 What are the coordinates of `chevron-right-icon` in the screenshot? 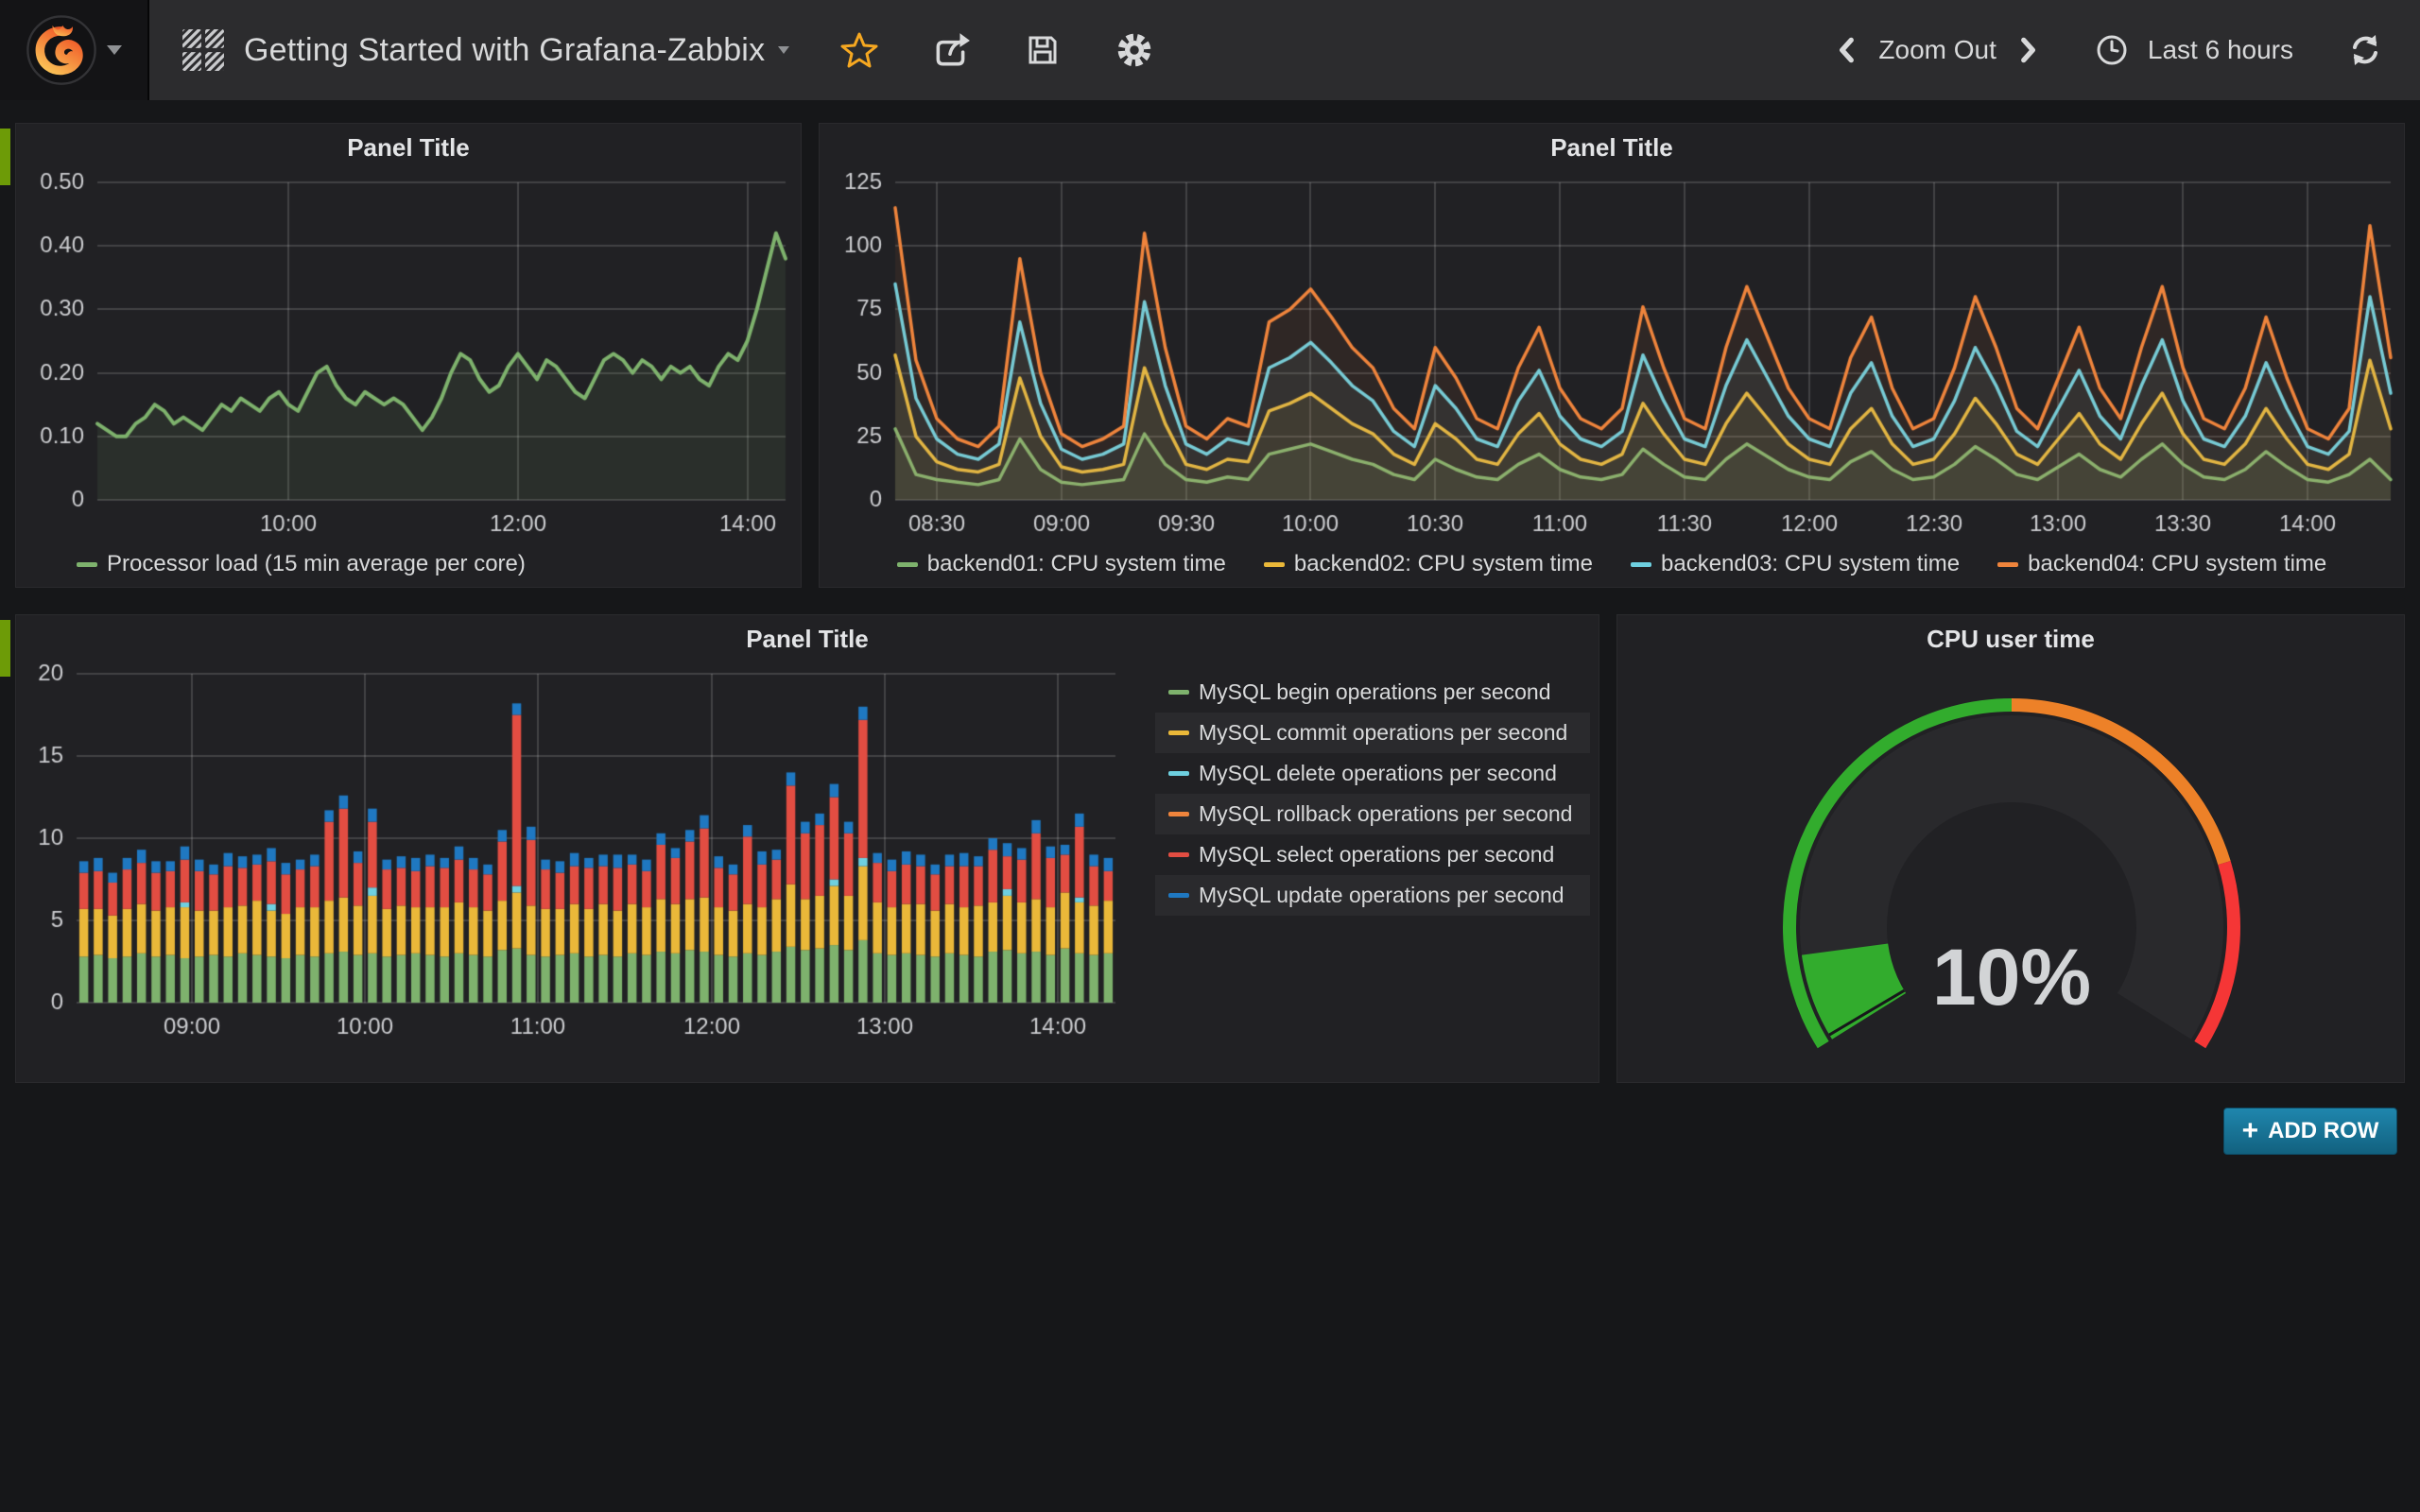 It's located at (2028, 50).